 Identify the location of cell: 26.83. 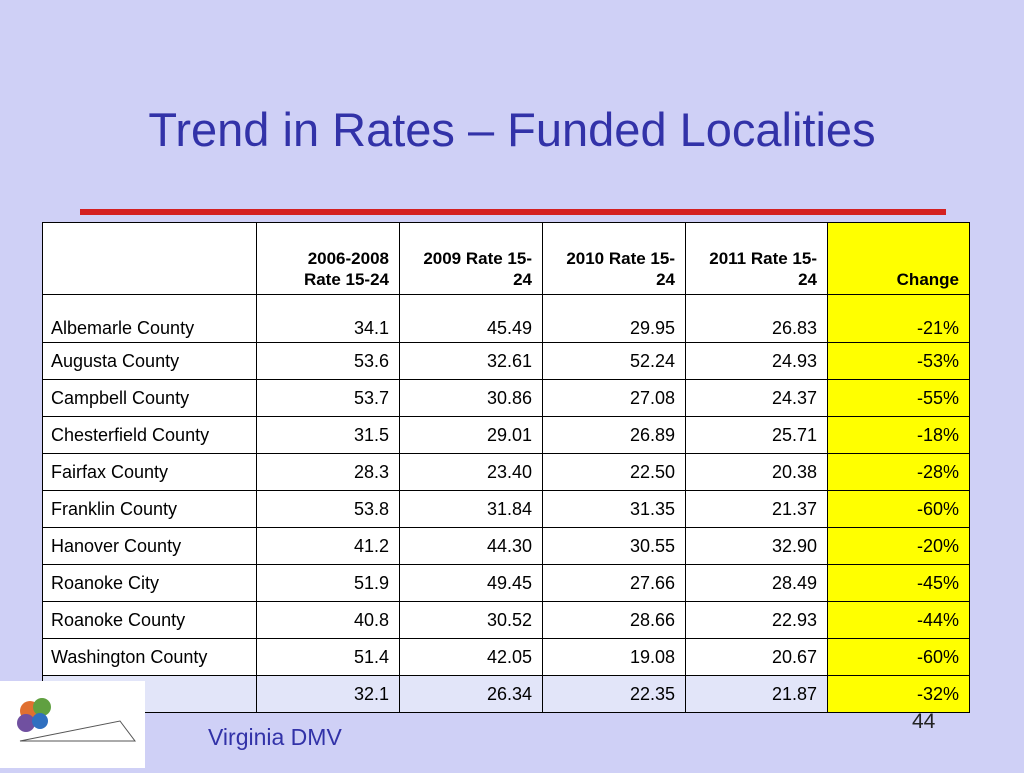
(756, 318).